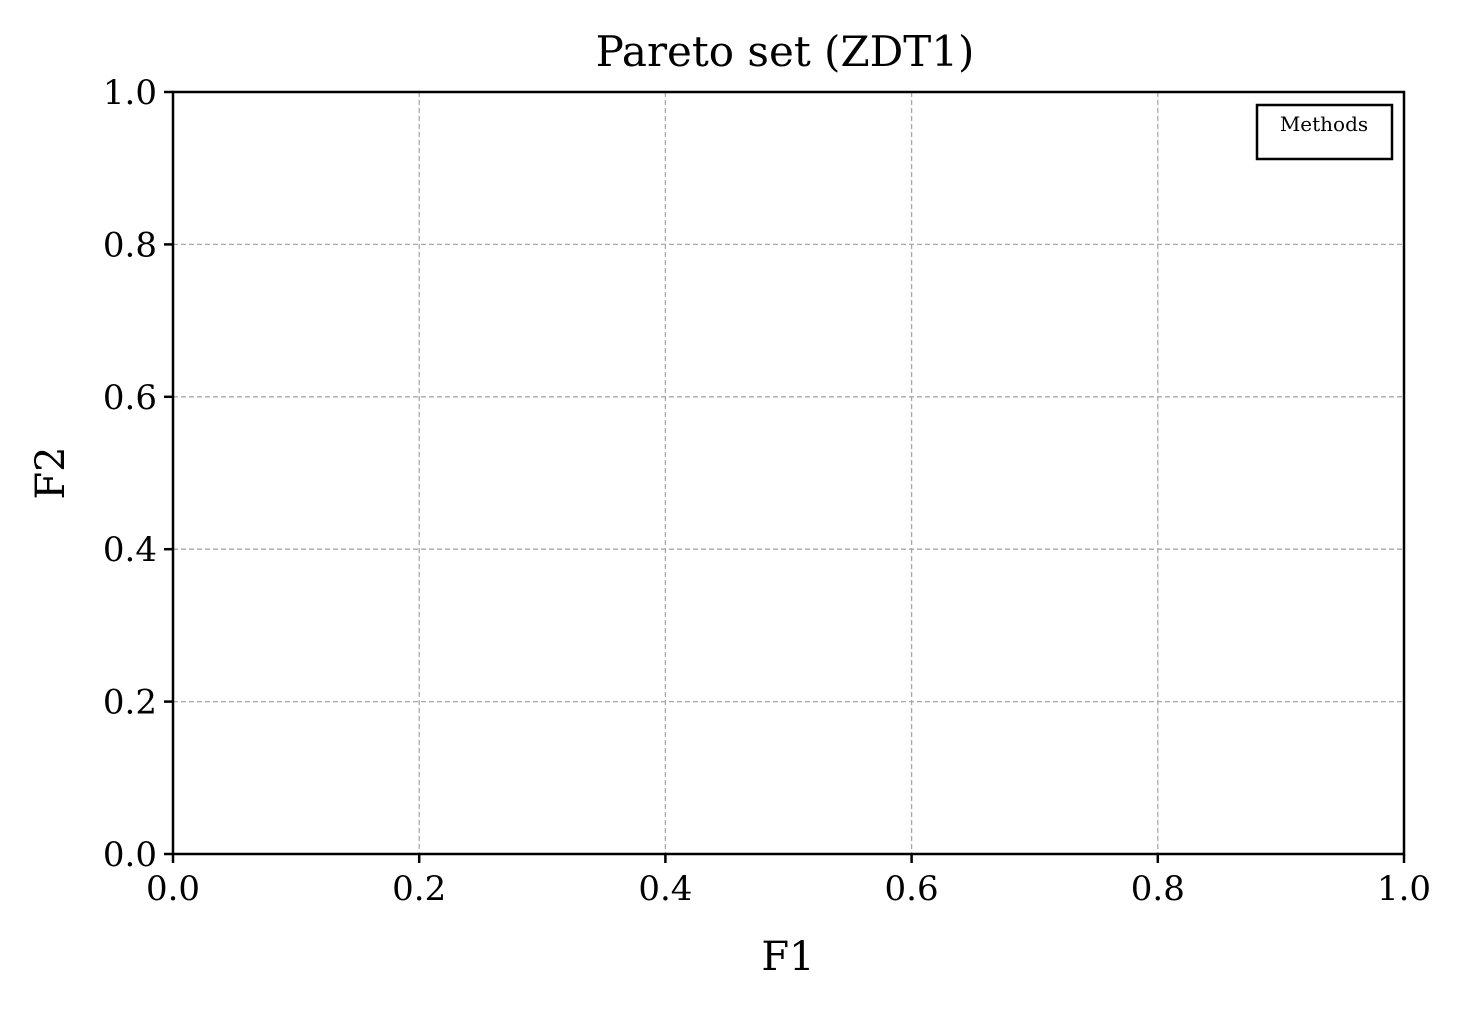 This screenshot has height=1011, width=1460. I want to click on x-tick-label: 1.0, so click(1404, 889).